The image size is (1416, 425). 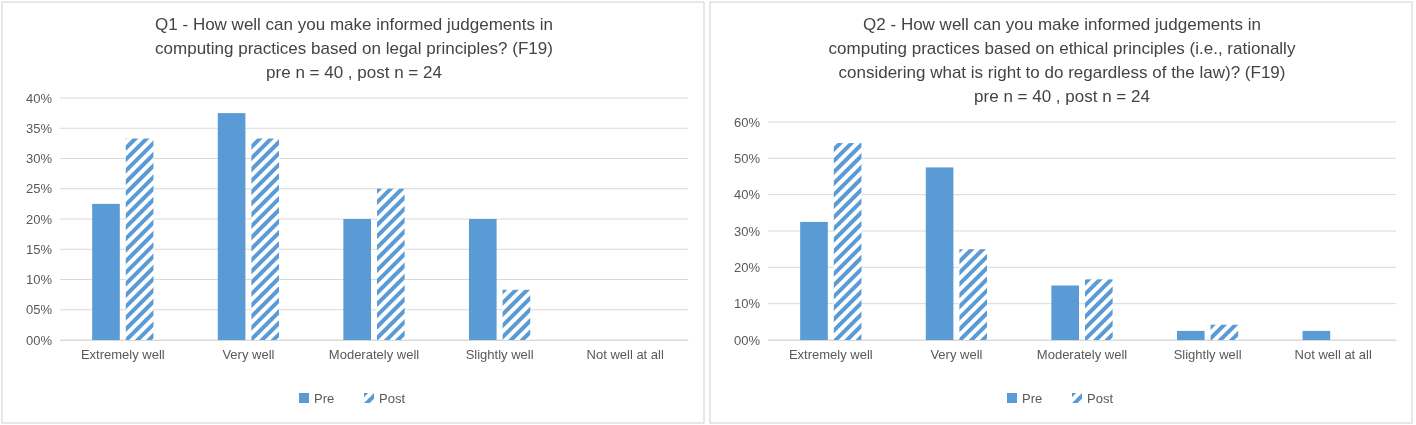 What do you see at coordinates (354, 36) in the screenshot?
I see `chart-title: Q1 - How well can you make informed judgements in computing practices based on legal principles? (F19)` at bounding box center [354, 36].